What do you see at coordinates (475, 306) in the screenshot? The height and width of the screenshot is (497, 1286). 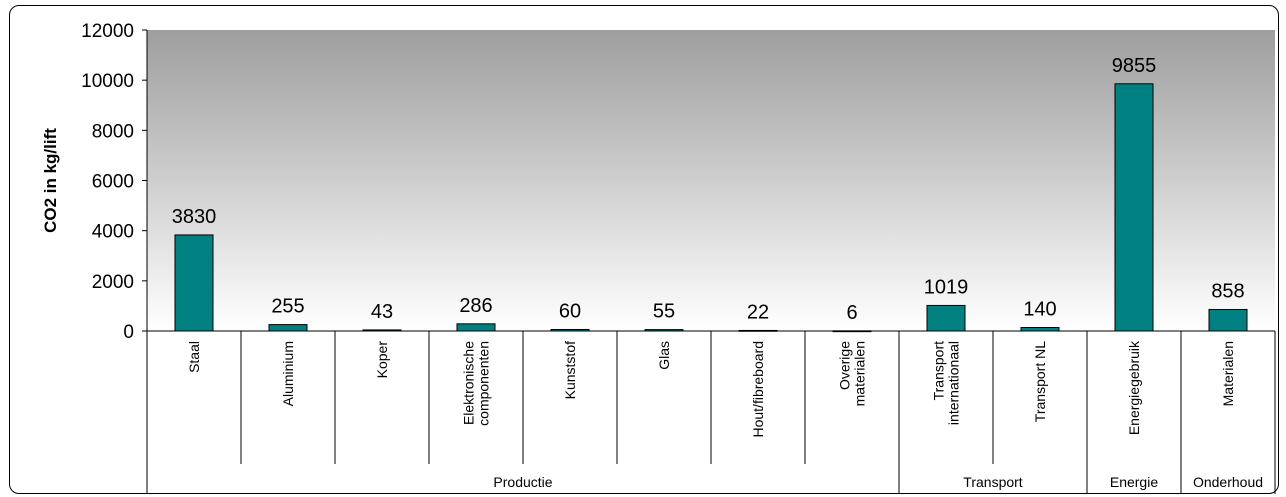 I see `data-label: 286` at bounding box center [475, 306].